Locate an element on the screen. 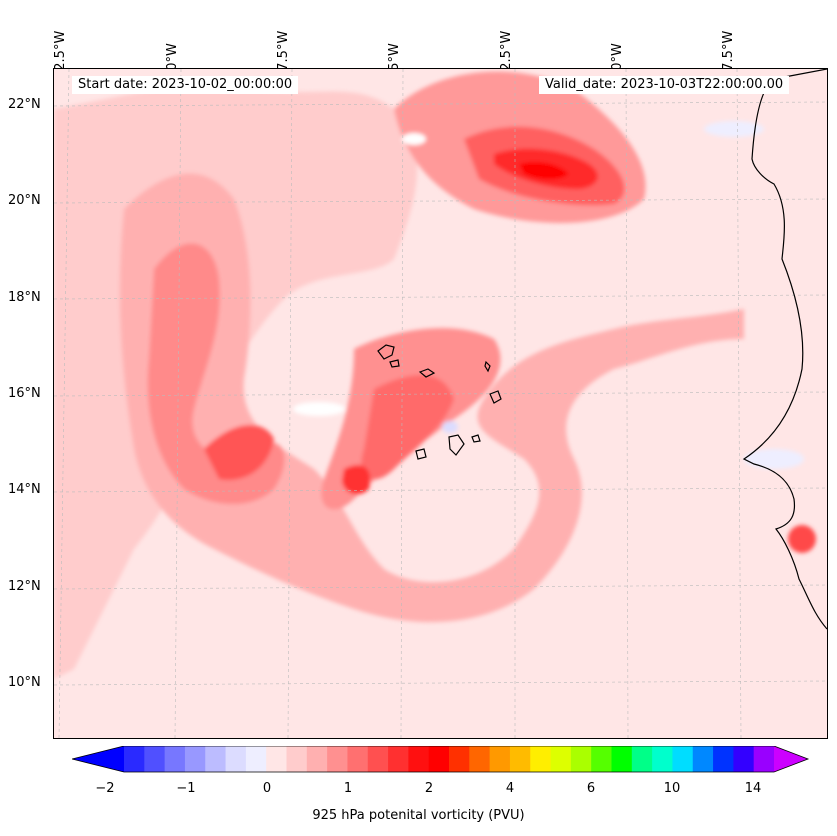 This screenshot has height=836, width=837. colorbar-tick: 1 is located at coordinates (348, 788).